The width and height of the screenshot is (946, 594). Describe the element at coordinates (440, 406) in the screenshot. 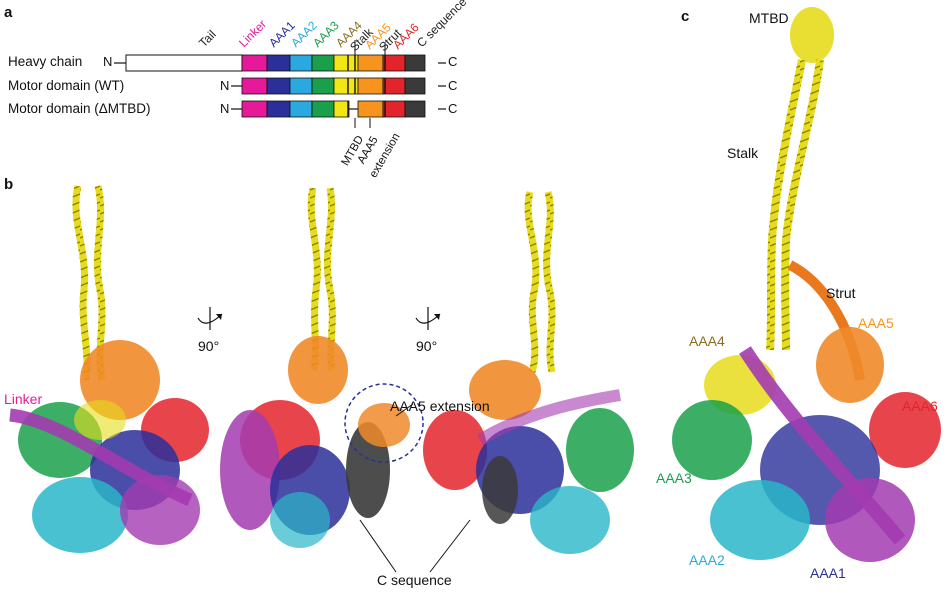

I see `label-aaa5-extension: AAA5 extension` at that location.